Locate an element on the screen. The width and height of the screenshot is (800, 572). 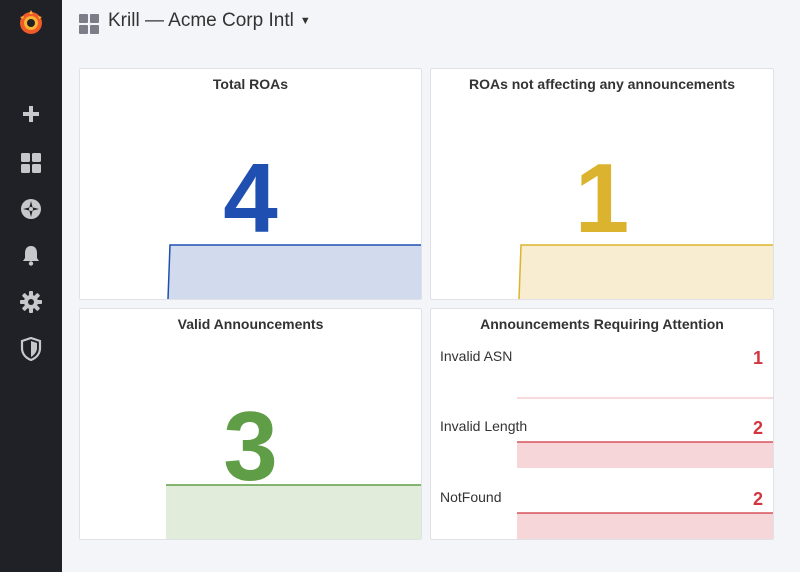
row-label-invalid-asn: Invalid ASN is located at coordinates (476, 356).